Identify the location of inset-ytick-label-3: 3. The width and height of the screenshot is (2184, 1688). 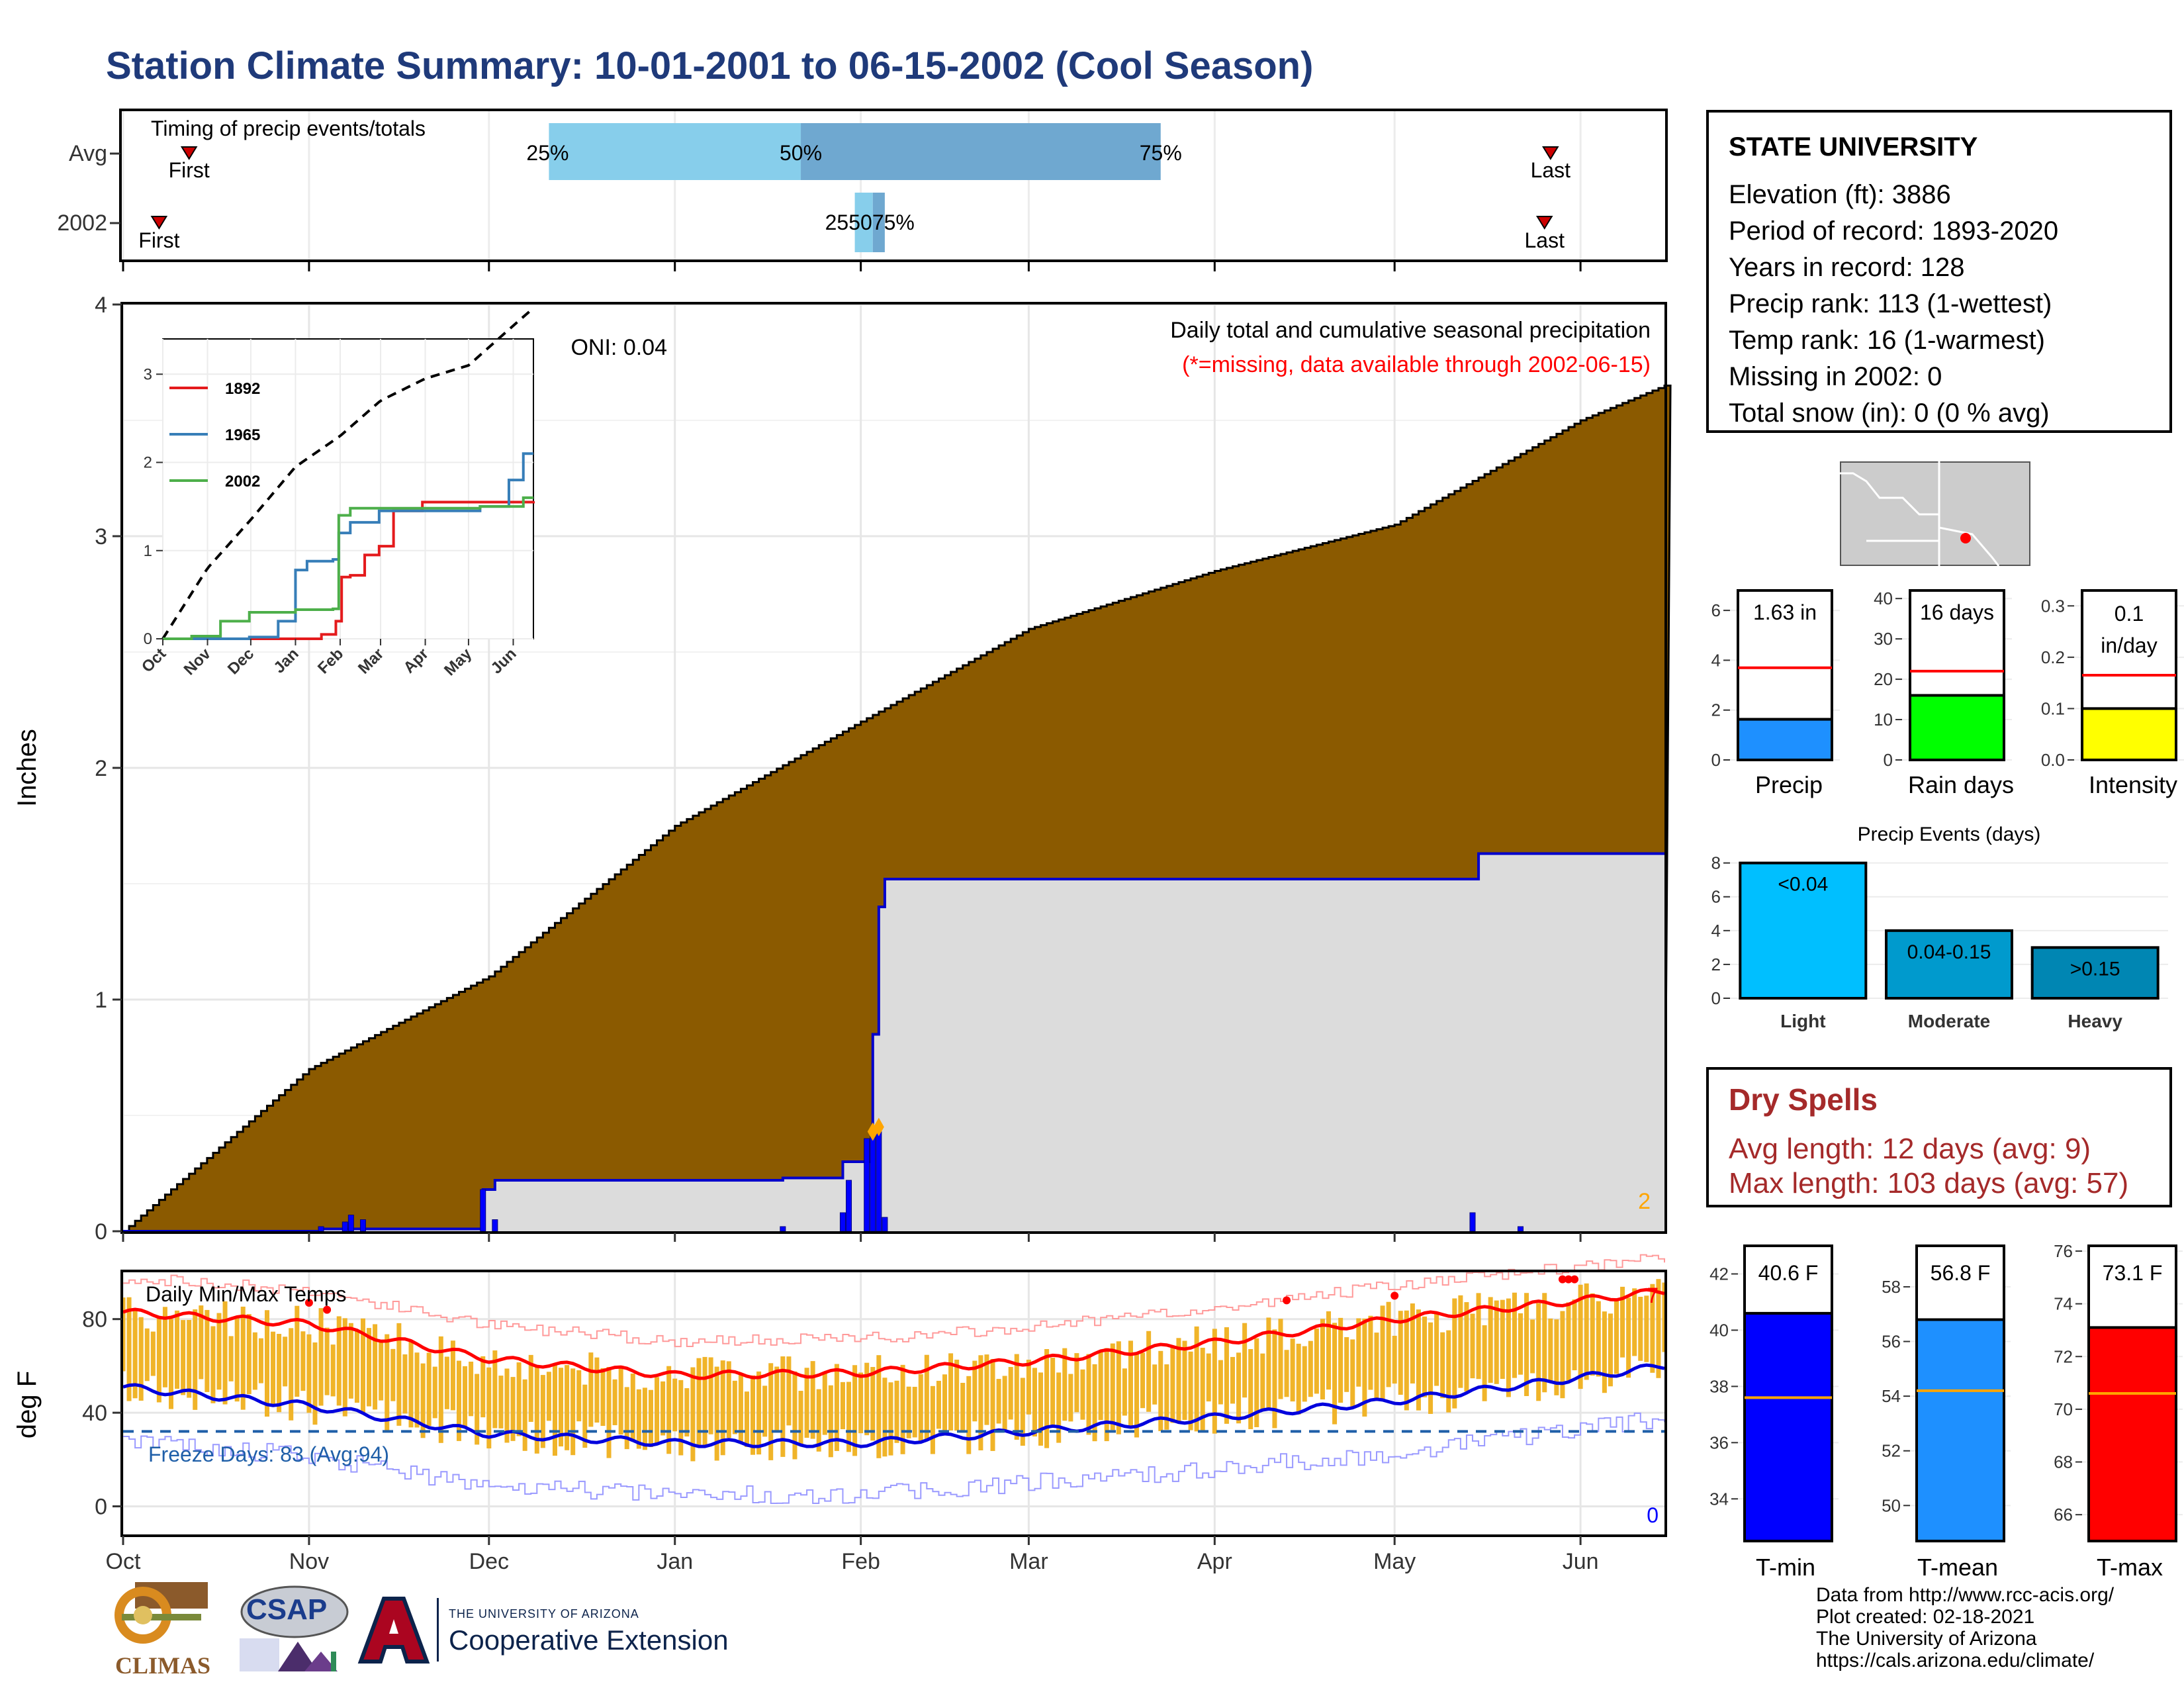
(148, 374).